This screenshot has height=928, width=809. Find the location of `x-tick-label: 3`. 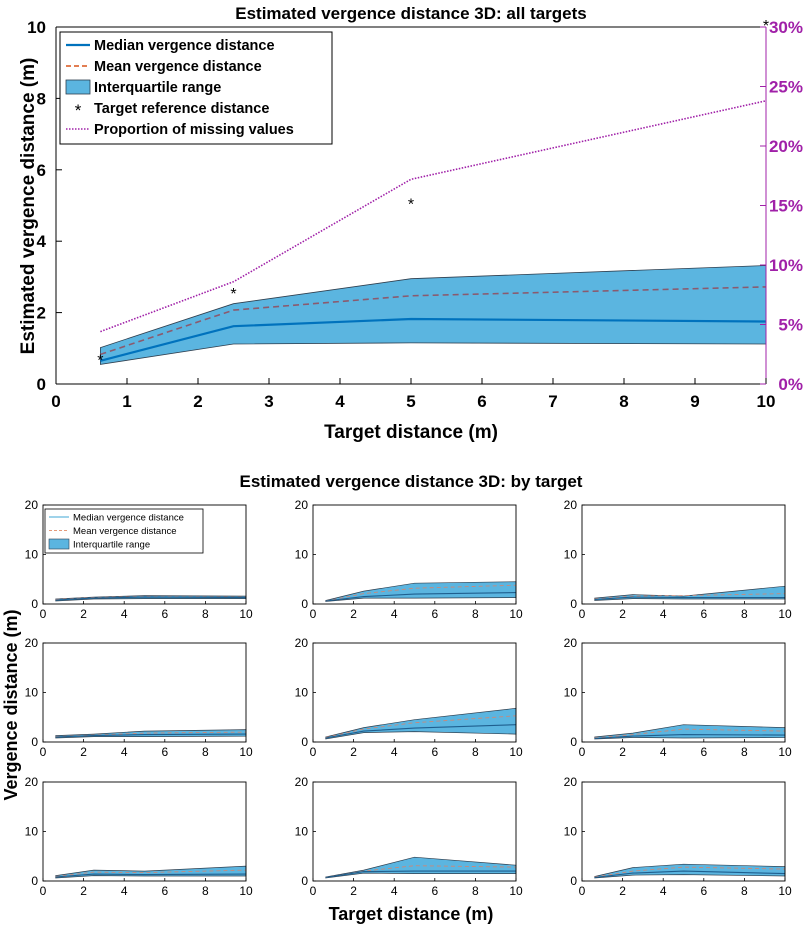

x-tick-label: 3 is located at coordinates (268, 401).